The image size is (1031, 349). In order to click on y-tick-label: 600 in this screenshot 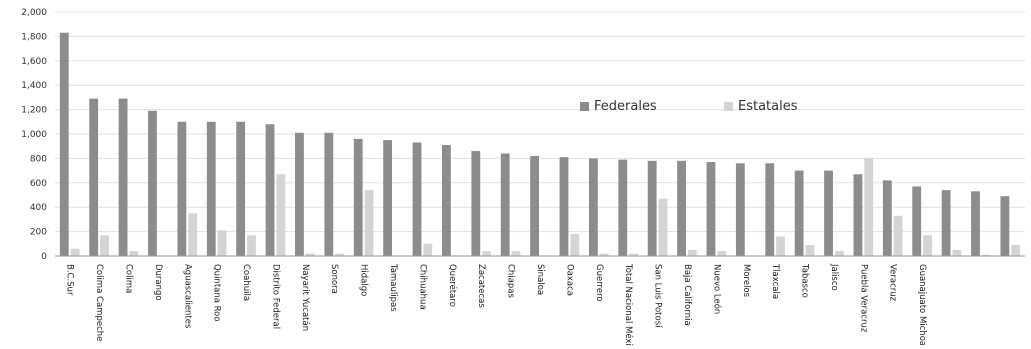, I will do `click(38, 184)`.